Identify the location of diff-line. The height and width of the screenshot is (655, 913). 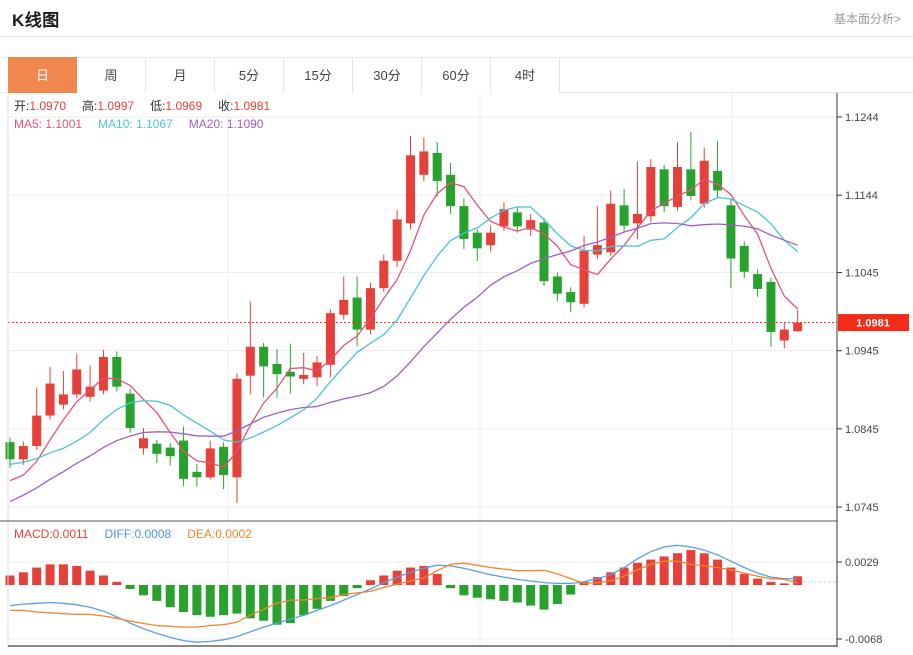
(403, 593).